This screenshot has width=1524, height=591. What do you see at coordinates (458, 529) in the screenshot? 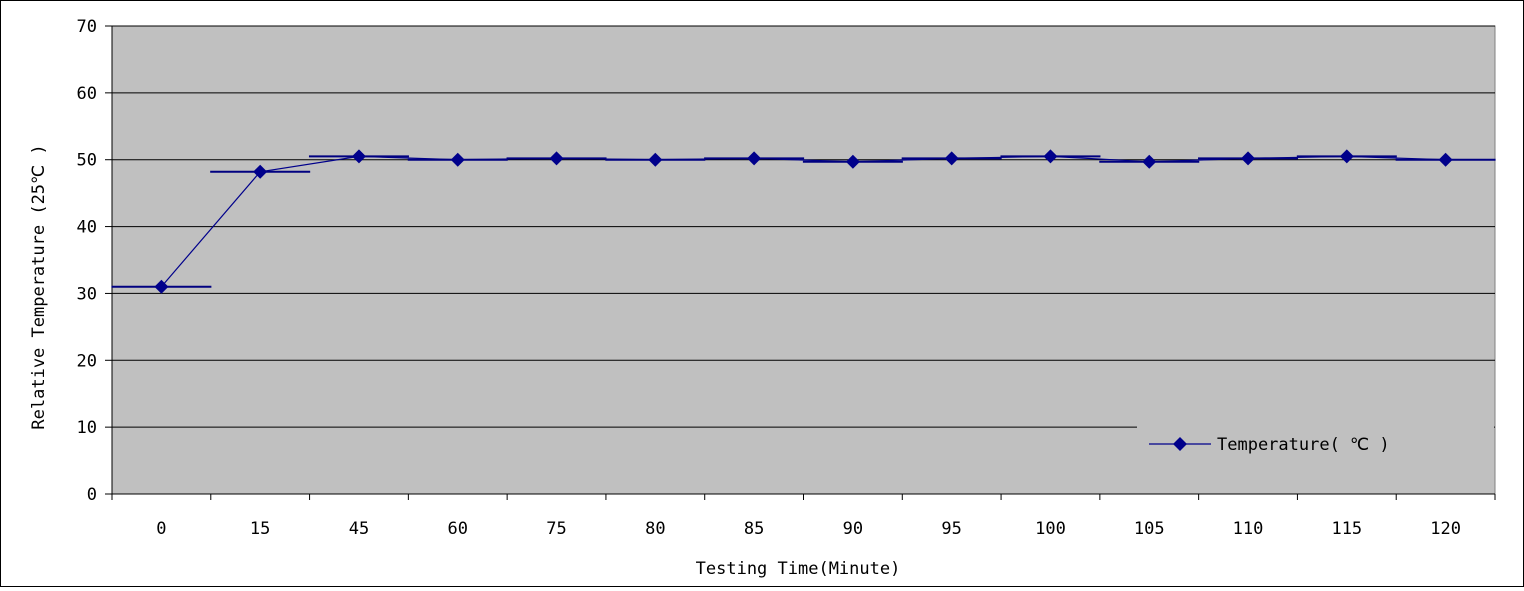
I see `x-tick-label: 60` at bounding box center [458, 529].